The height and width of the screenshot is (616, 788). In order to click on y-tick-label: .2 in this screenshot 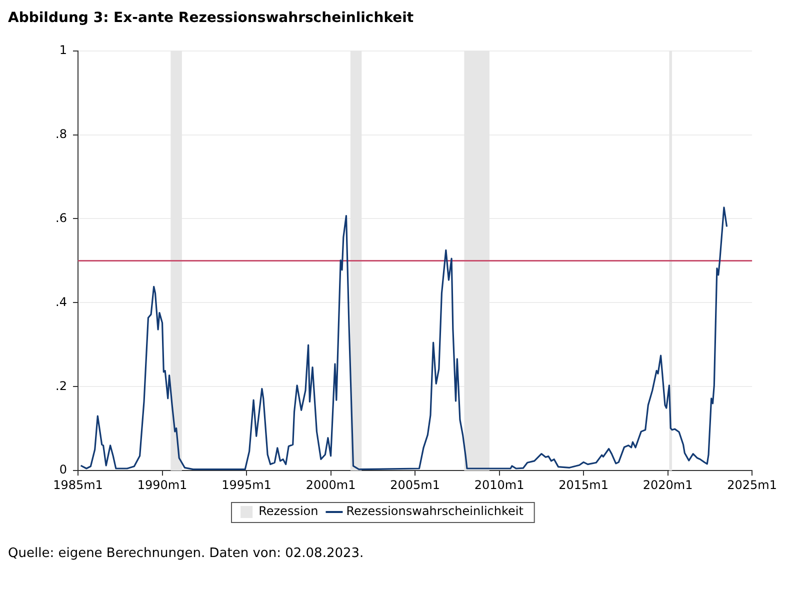, I will do `click(61, 385)`.